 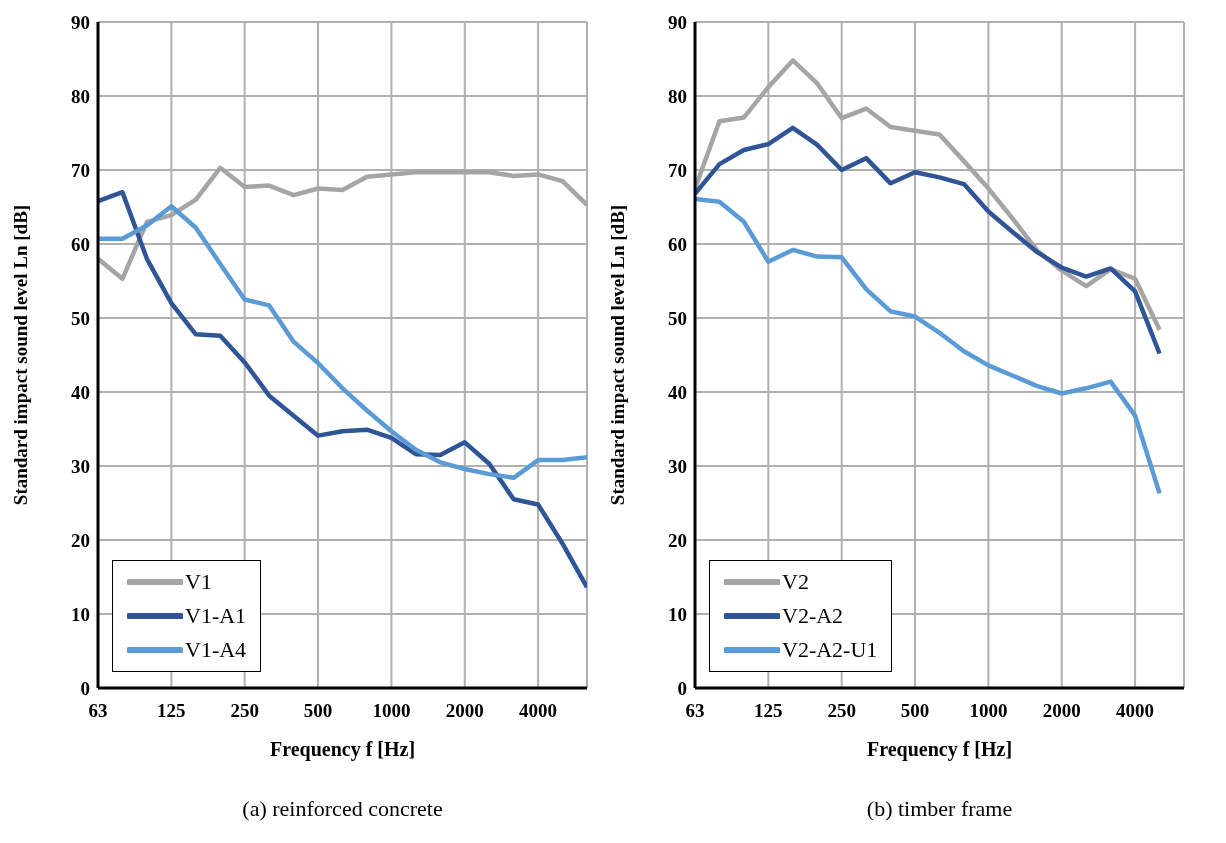 What do you see at coordinates (216, 616) in the screenshot?
I see `legend-label: V1-A1` at bounding box center [216, 616].